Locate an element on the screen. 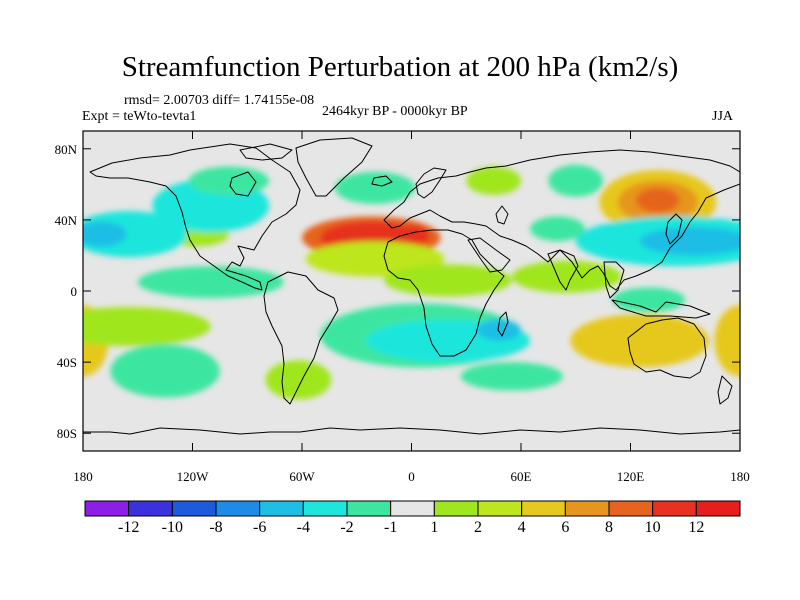 The width and height of the screenshot is (800, 600). coast-new-zealand is located at coordinates (725, 390).